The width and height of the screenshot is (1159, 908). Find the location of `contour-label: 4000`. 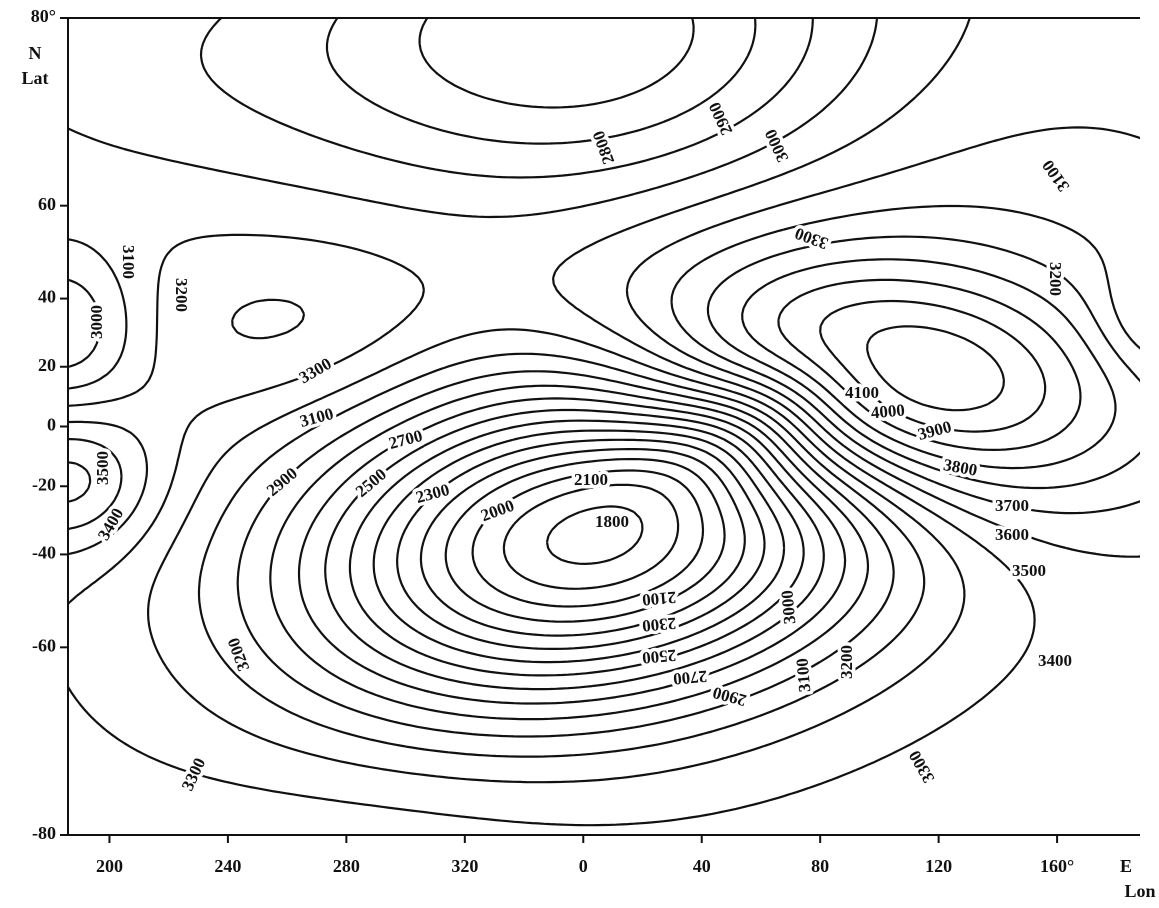

contour-label: 4000 is located at coordinates (888, 411).